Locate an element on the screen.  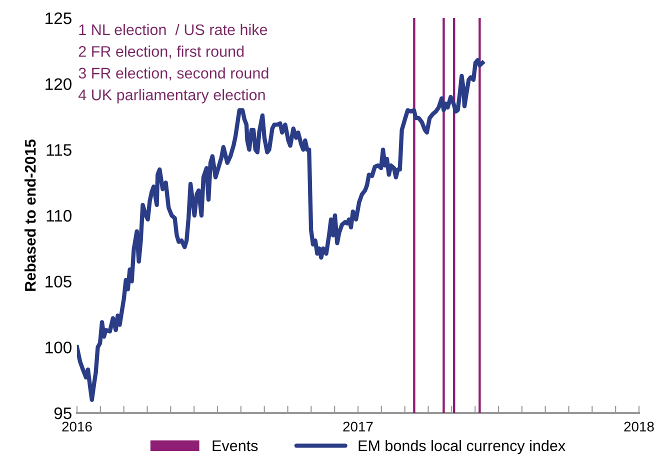
x-tick-label: 2017 is located at coordinates (358, 427).